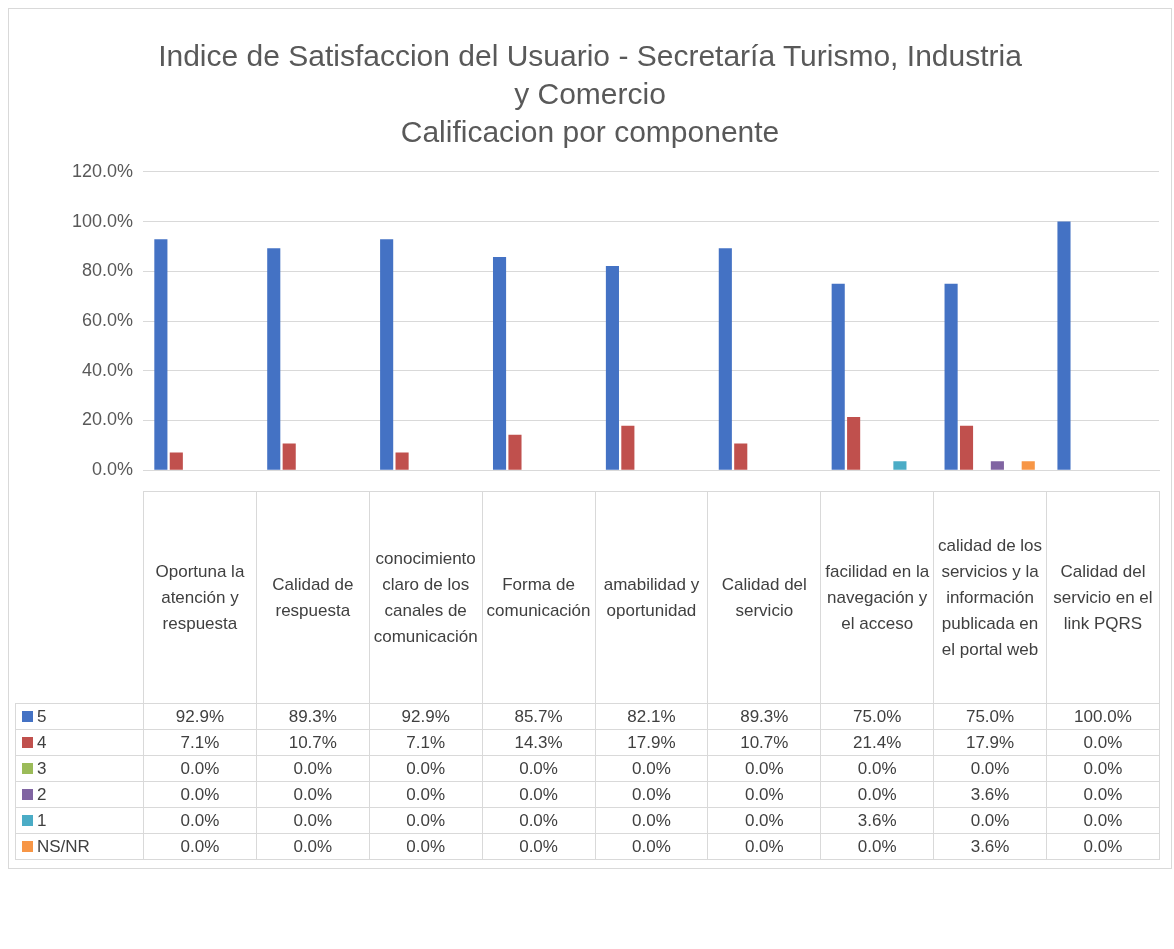  Describe the element at coordinates (590, 132) in the screenshot. I see `chart-subtitle: Calificacion por componente` at that location.